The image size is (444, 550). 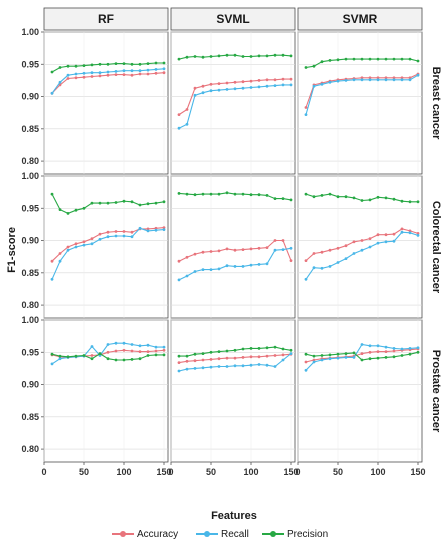 What do you see at coordinates (145, 534) in the screenshot?
I see `legend-item-accuracy: Accuracy` at bounding box center [145, 534].